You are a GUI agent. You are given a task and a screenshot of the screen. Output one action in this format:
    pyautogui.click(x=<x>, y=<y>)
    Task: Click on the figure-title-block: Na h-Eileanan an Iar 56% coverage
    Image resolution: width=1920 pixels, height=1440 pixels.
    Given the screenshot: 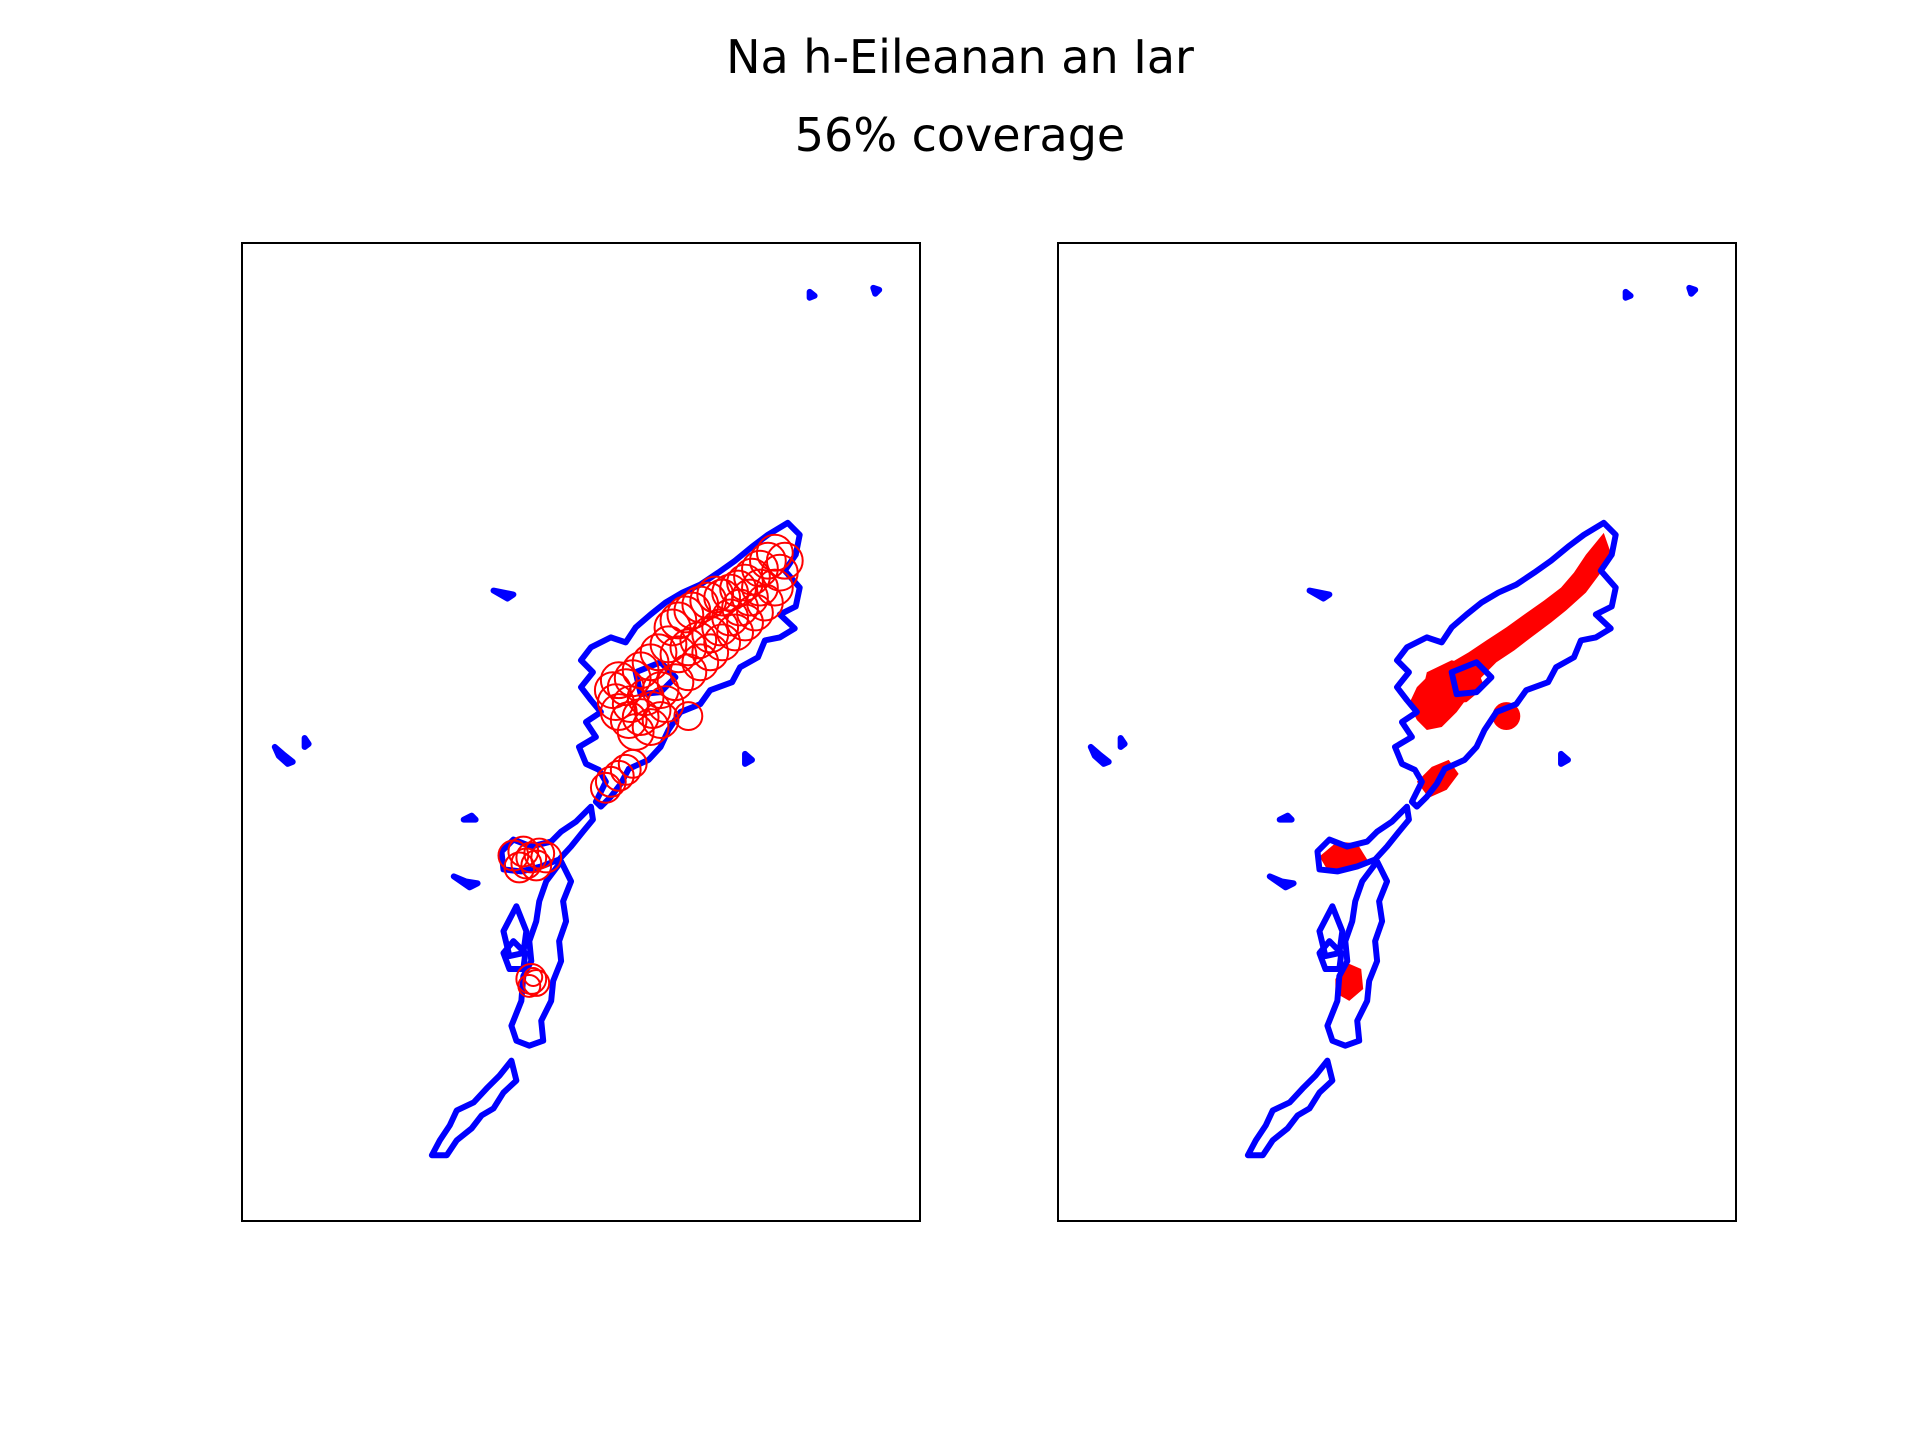 What is the action you would take?
    pyautogui.click(x=960, y=96)
    